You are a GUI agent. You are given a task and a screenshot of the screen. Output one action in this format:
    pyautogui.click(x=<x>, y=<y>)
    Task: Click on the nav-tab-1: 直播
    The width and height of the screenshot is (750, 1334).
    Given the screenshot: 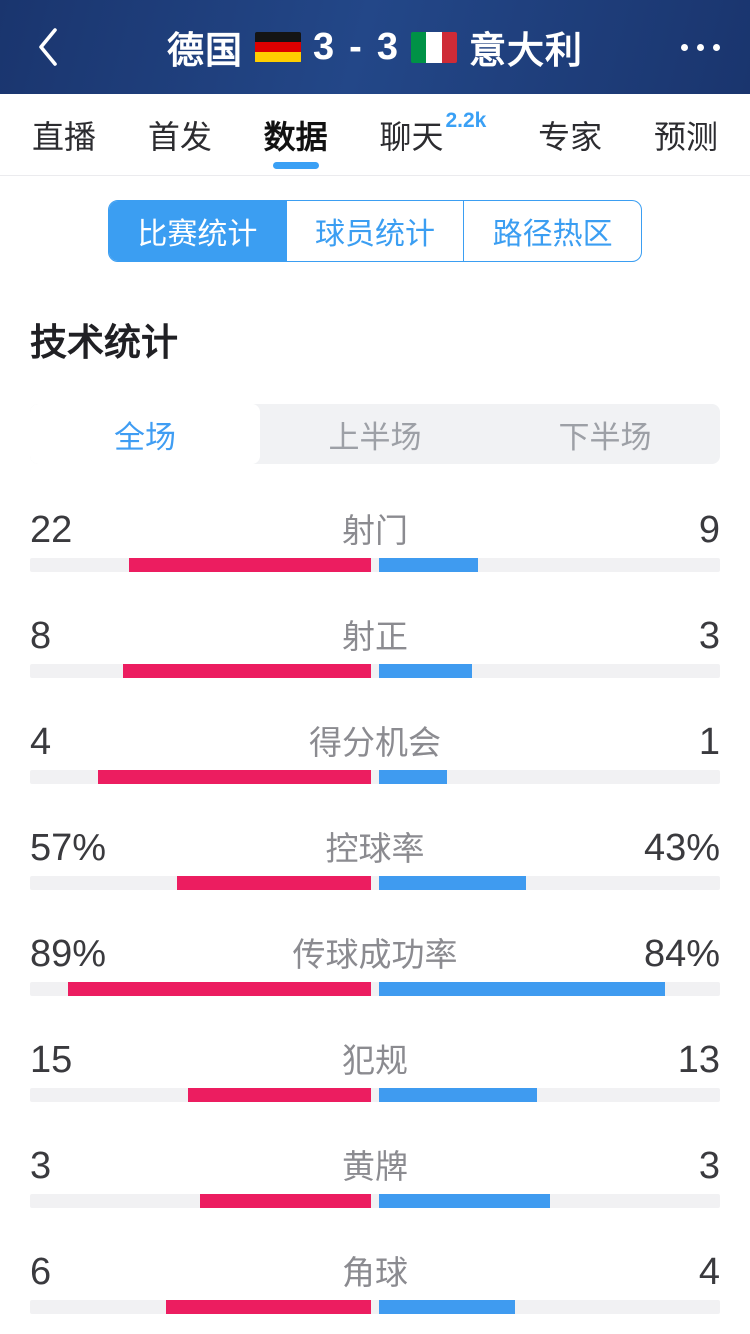 What is the action you would take?
    pyautogui.click(x=64, y=134)
    